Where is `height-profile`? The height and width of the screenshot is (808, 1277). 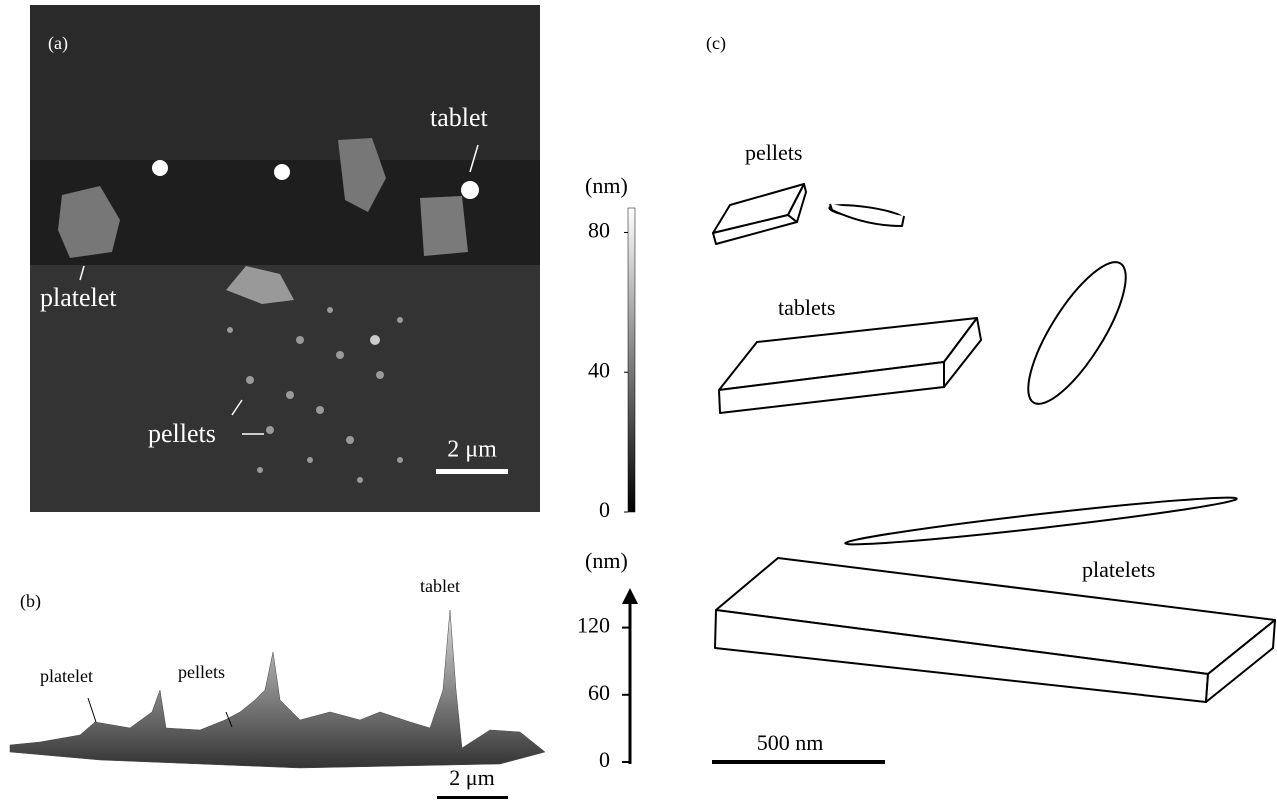
height-profile is located at coordinates (277, 704).